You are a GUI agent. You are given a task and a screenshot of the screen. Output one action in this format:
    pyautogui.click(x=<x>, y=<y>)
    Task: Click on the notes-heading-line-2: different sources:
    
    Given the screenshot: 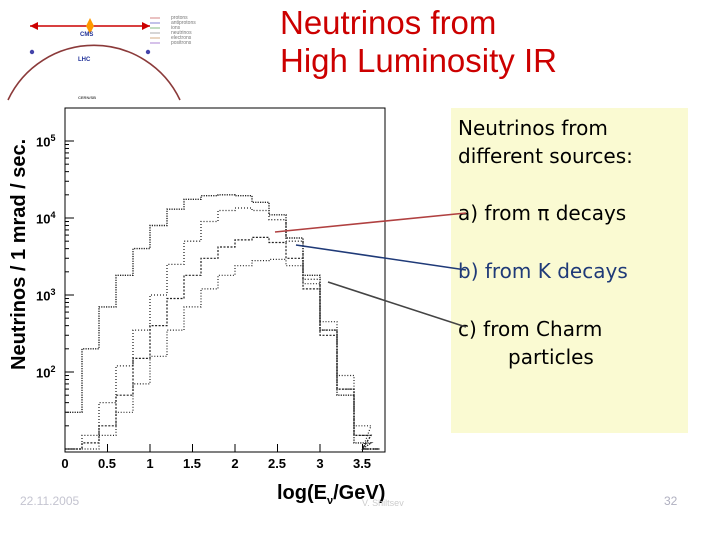 What is the action you would take?
    pyautogui.click(x=545, y=156)
    